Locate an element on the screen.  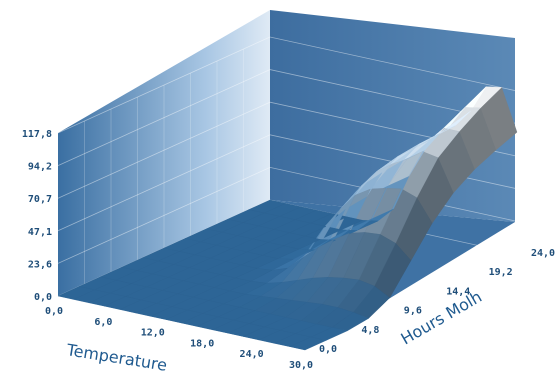
x-tick-label: 24,0 is located at coordinates (252, 354).